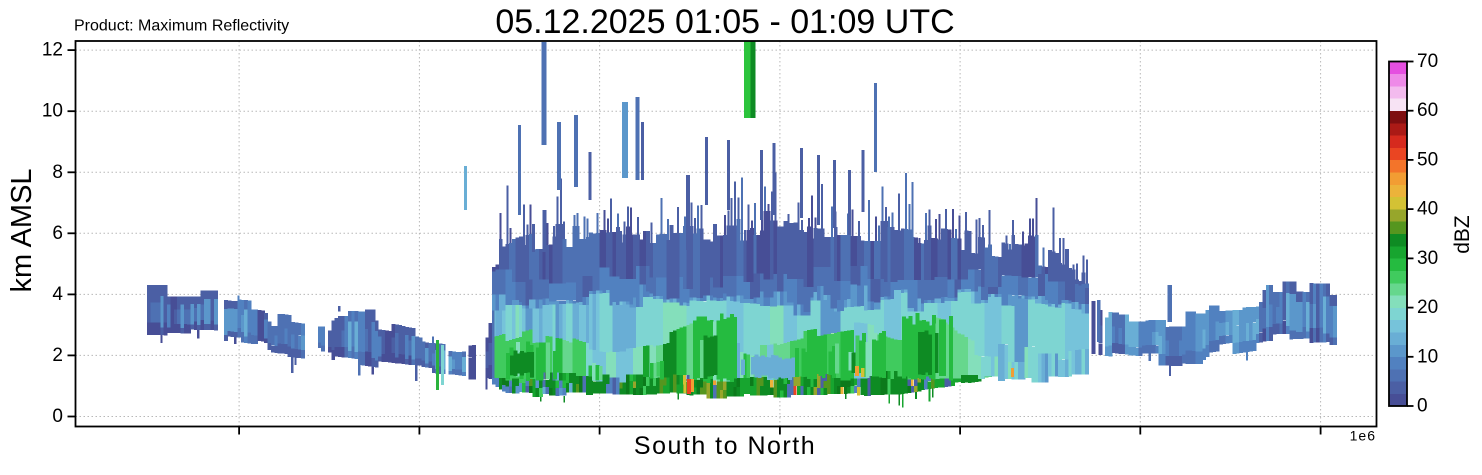  Describe the element at coordinates (1462, 234) in the screenshot. I see `svg-text: dBZ` at that location.